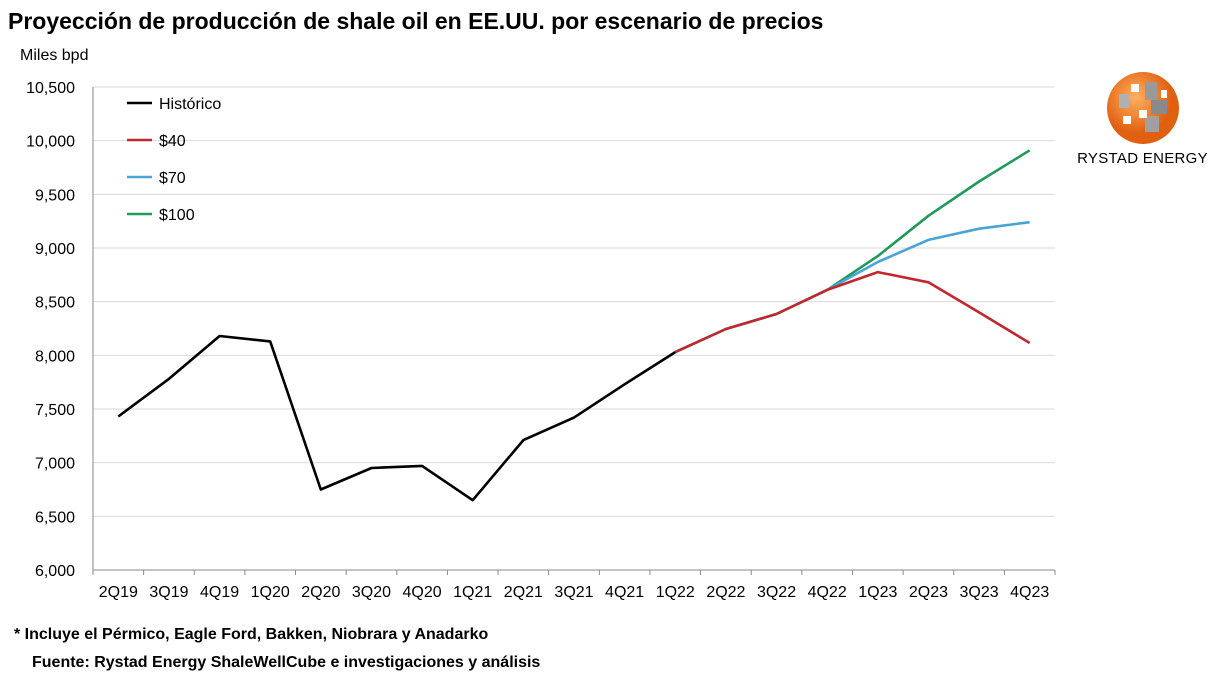 The width and height of the screenshot is (1215, 690). I want to click on legend-label: $40, so click(172, 141).